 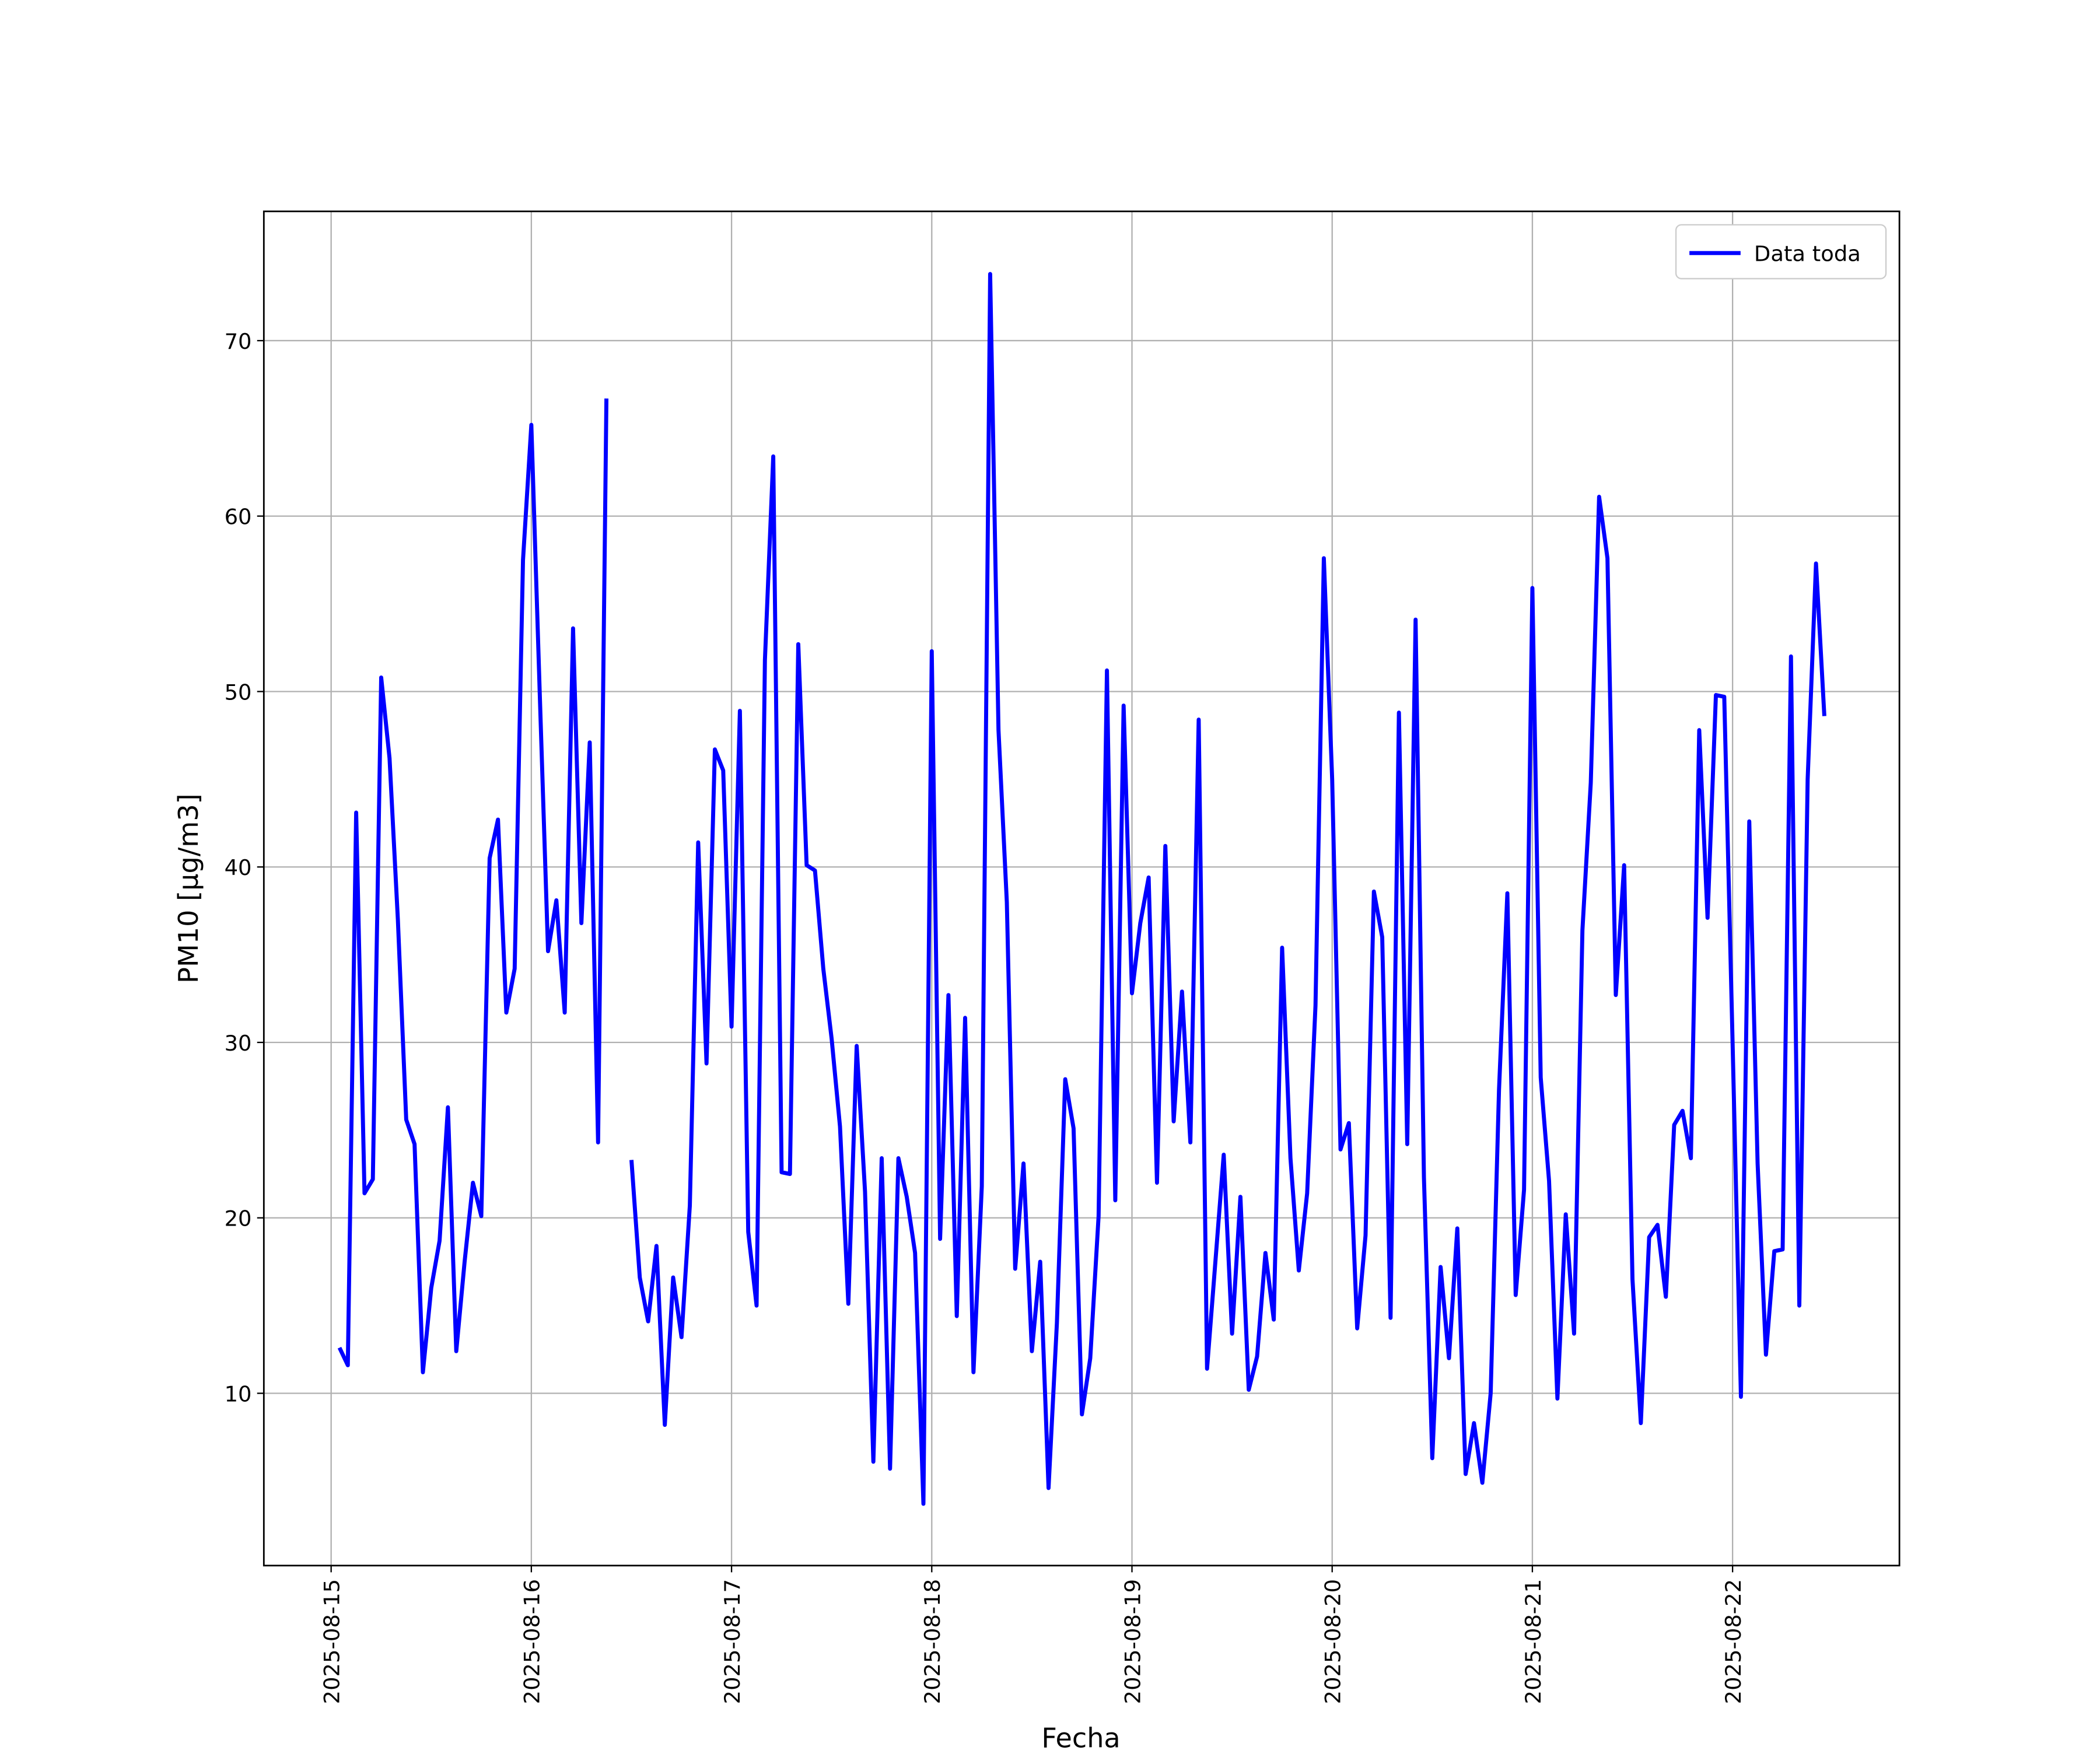 What do you see at coordinates (1533, 1641) in the screenshot?
I see `x-tick-label: 2025-08-21` at bounding box center [1533, 1641].